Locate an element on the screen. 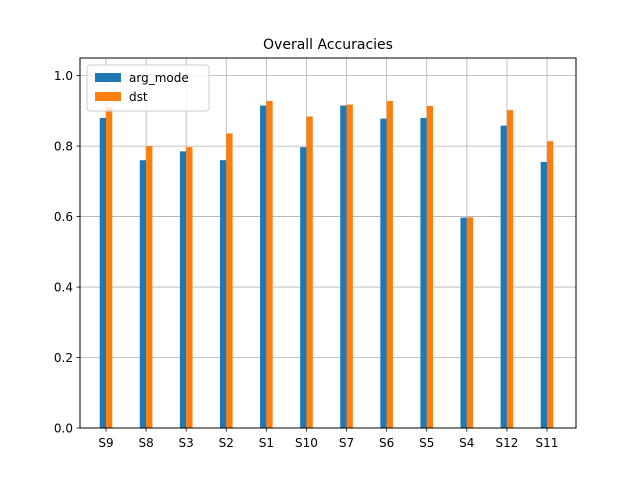  y-tick-label: 1.0 is located at coordinates (63, 76).